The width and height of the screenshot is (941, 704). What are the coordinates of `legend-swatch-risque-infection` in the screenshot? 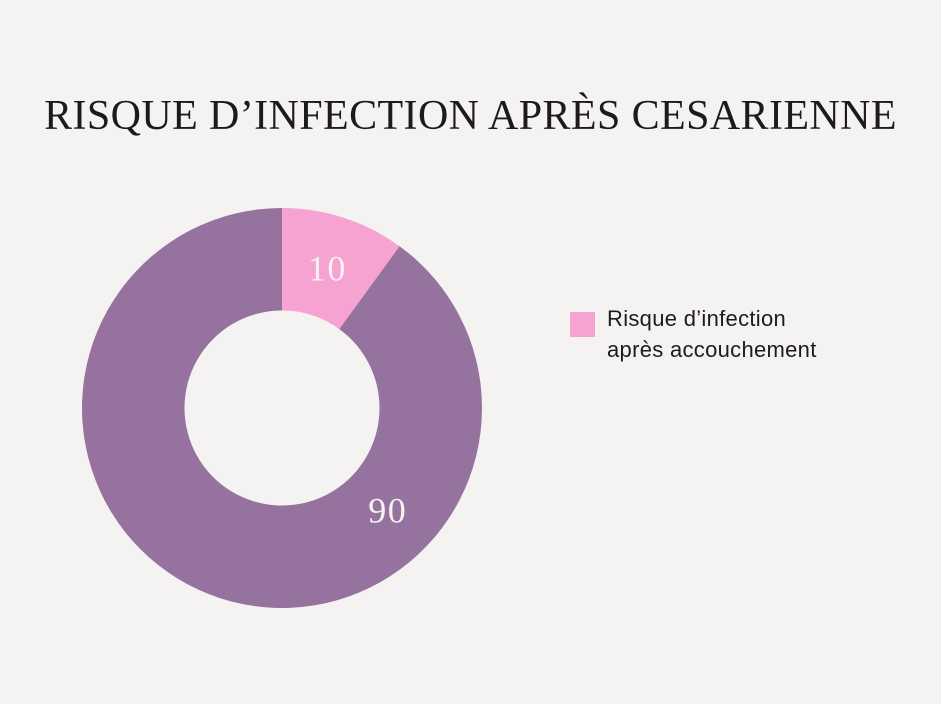 It's located at (582, 324).